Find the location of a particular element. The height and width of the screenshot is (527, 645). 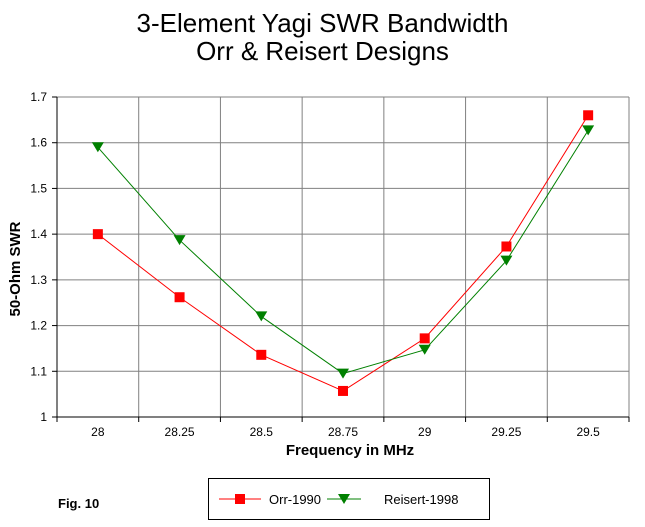

legend-label-reisert: Reisert-1998 is located at coordinates (421, 499).